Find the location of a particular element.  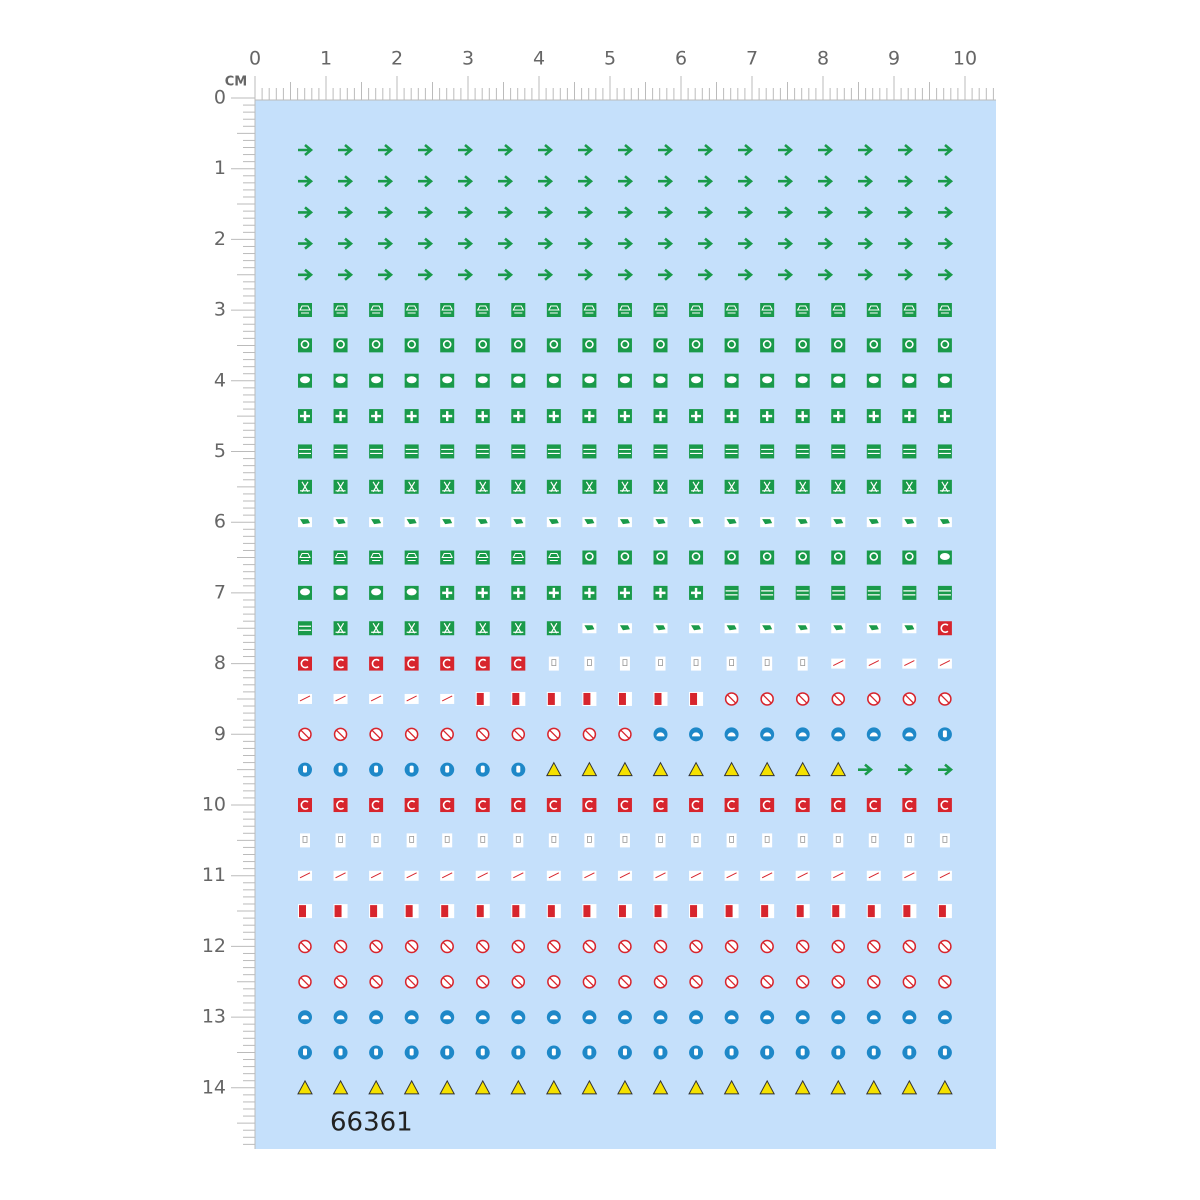

decal-p2 is located at coordinates (447, 734).